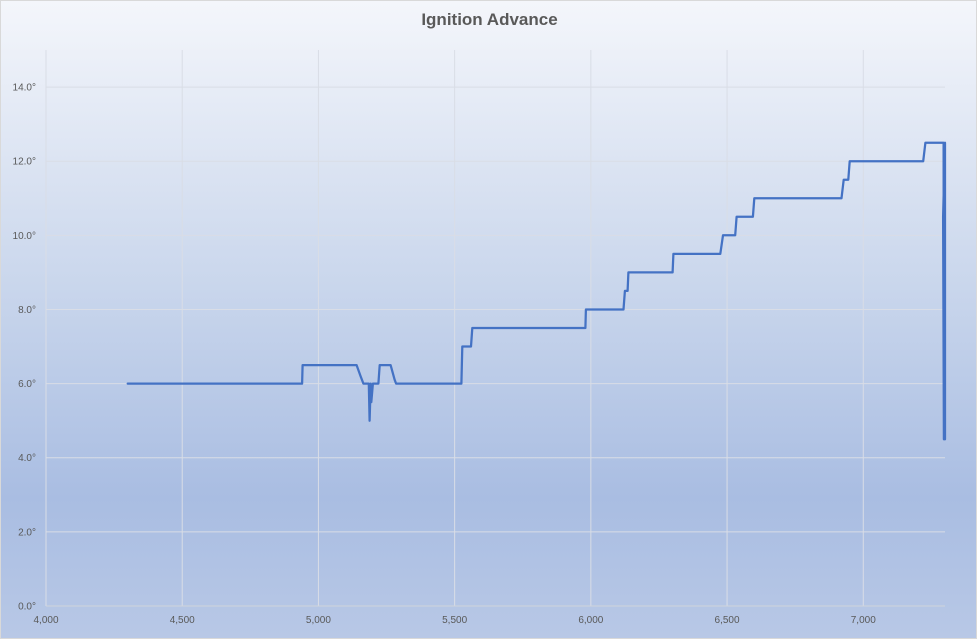 The width and height of the screenshot is (977, 639). What do you see at coordinates (24, 88) in the screenshot?
I see `y-tick-label: 14.0°` at bounding box center [24, 88].